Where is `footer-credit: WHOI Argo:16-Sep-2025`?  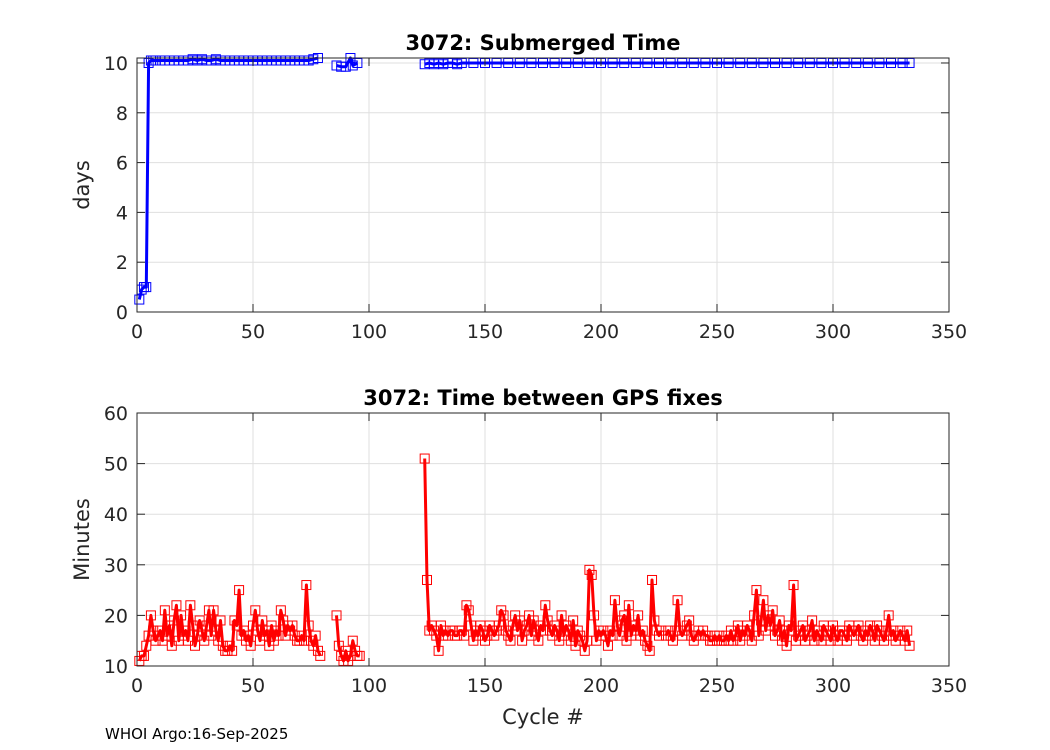 footer-credit: WHOI Argo:16-Sep-2025 is located at coordinates (197, 734).